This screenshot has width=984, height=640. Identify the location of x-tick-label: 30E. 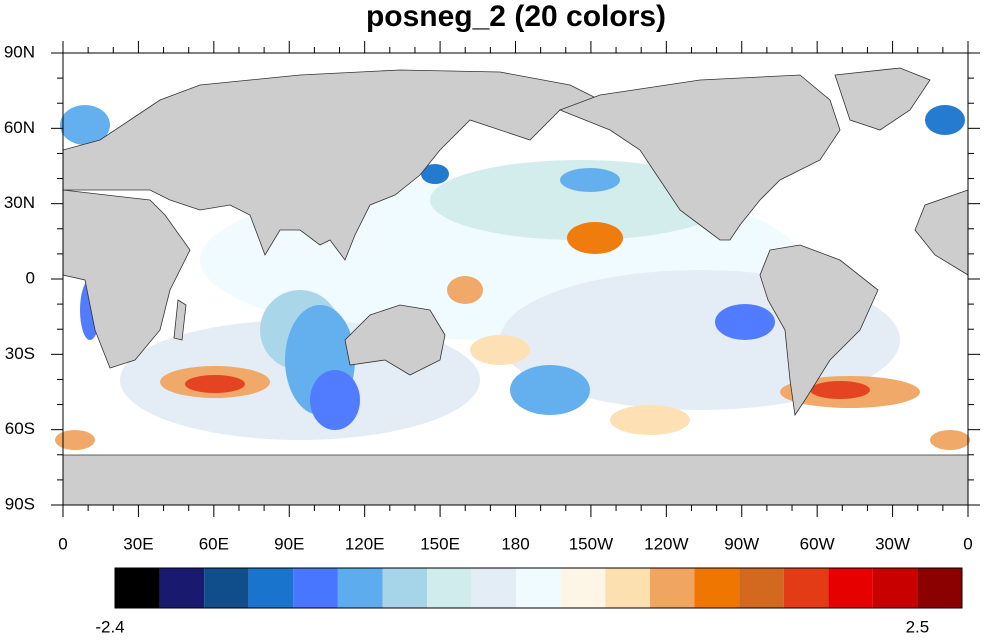
(138, 543).